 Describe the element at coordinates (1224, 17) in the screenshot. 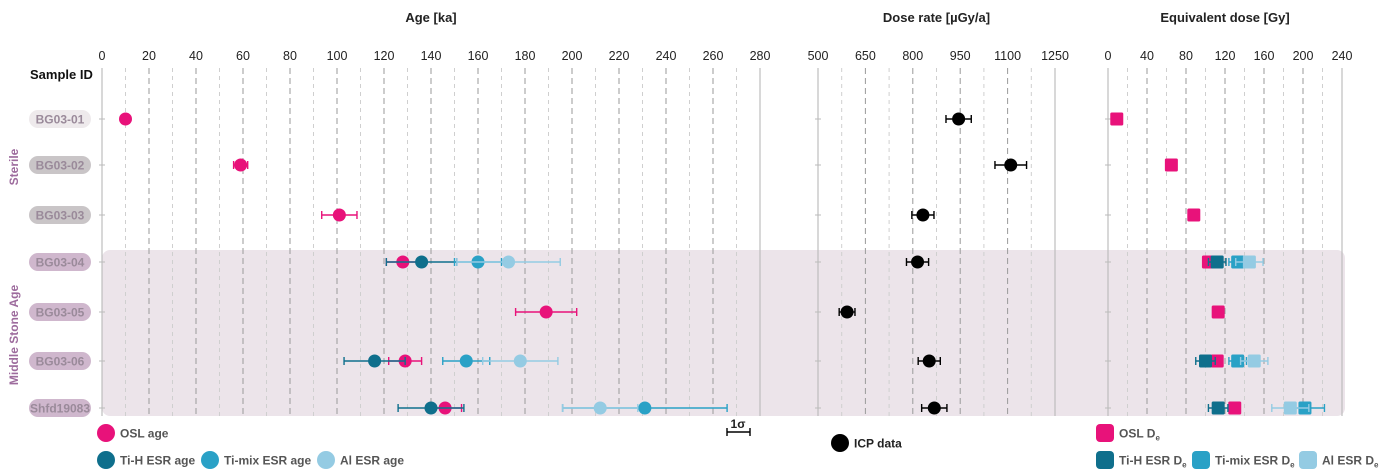

I see `panel-title: Equivalent dose [Gy]` at that location.